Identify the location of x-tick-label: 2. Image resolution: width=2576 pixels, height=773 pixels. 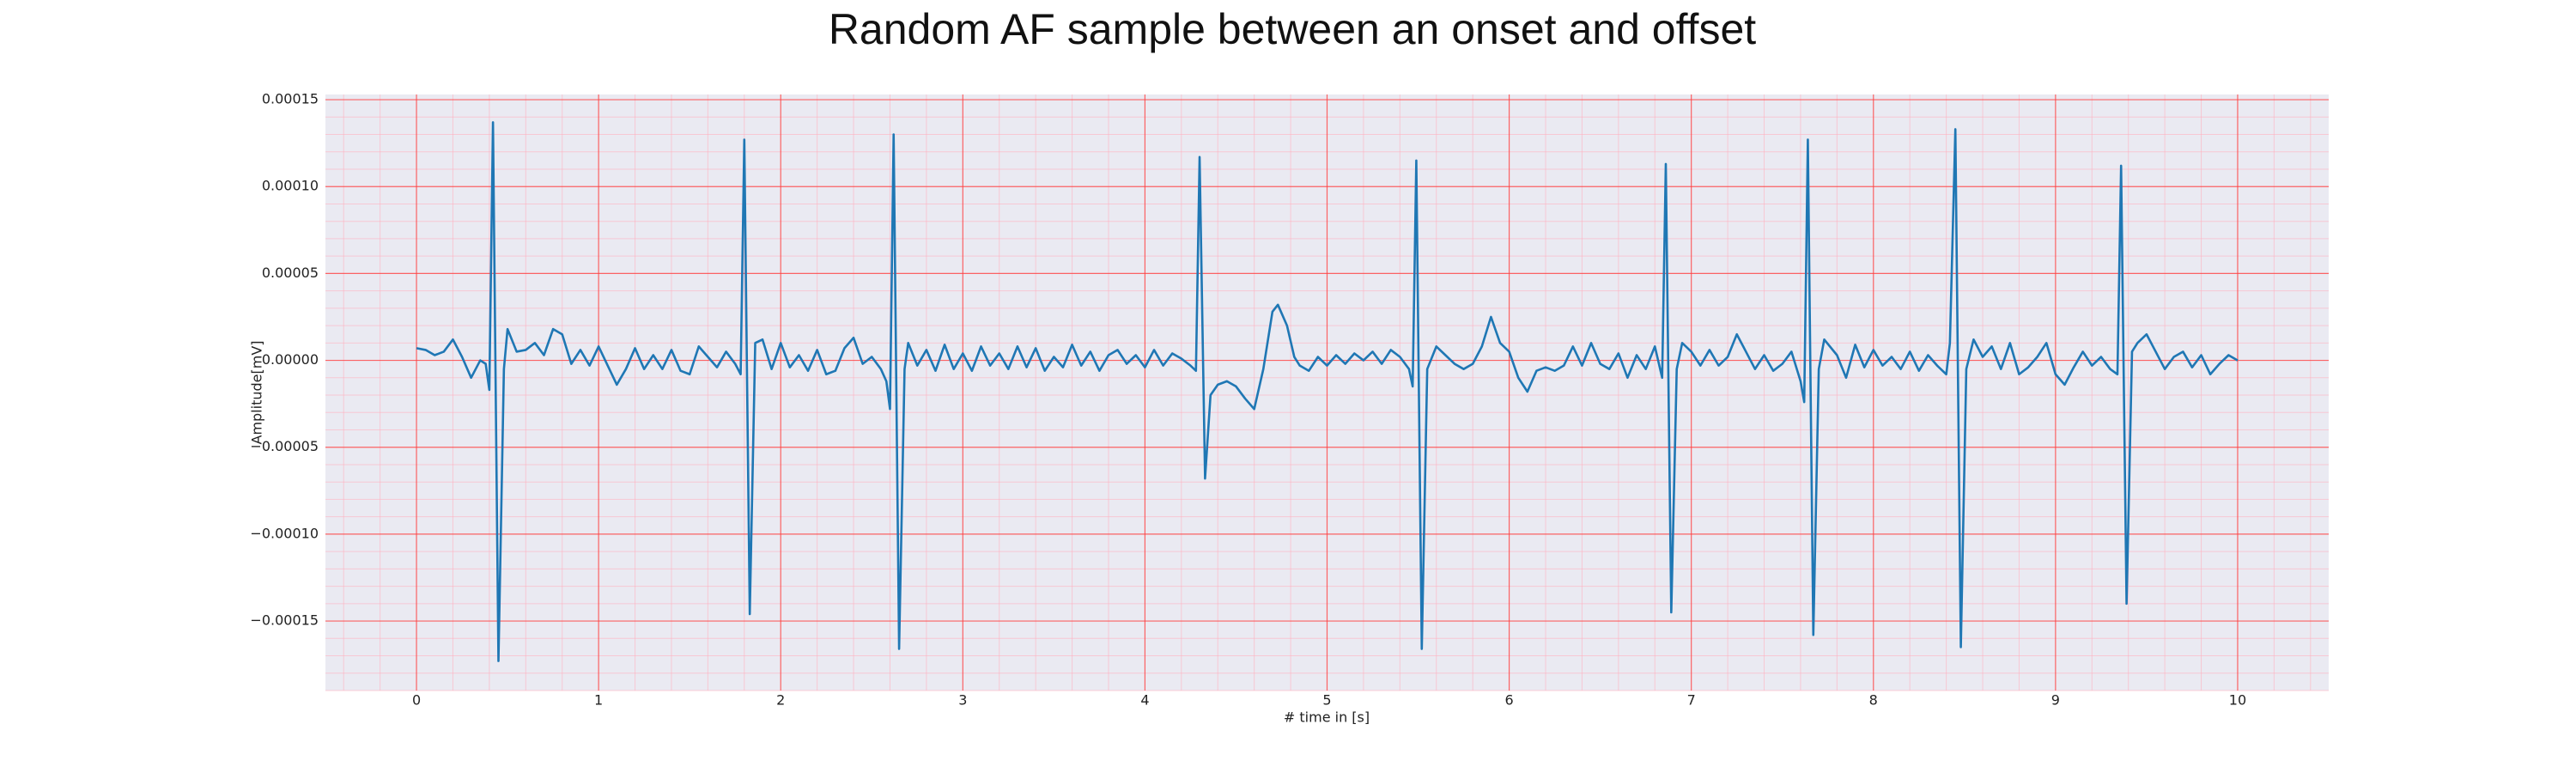
(781, 700).